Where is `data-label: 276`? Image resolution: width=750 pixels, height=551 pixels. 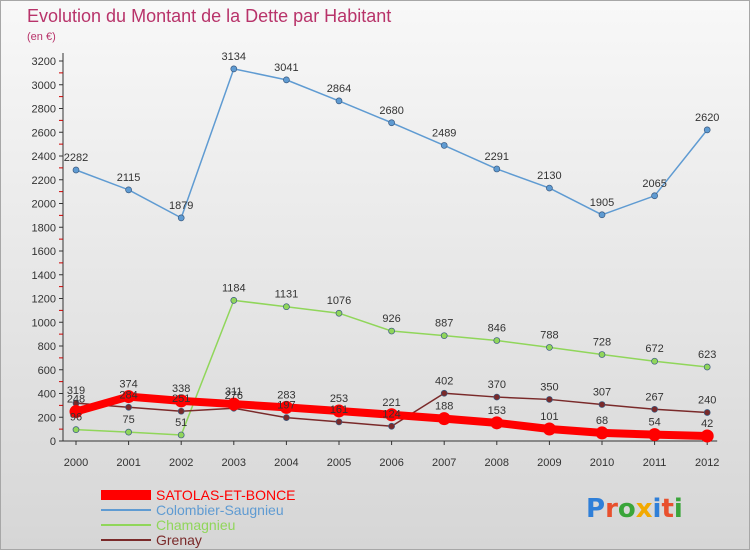
data-label: 276 is located at coordinates (234, 396).